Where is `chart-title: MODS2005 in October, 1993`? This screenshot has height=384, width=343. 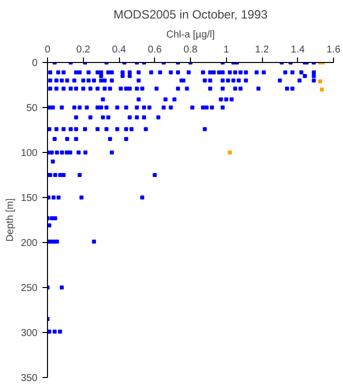 chart-title: MODS2005 in October, 1993 is located at coordinates (190, 15).